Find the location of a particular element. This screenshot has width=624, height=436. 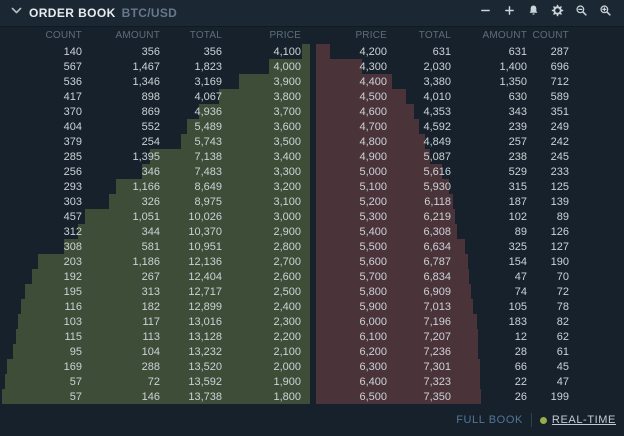

bids-cell-count: 115 is located at coordinates (73, 336).